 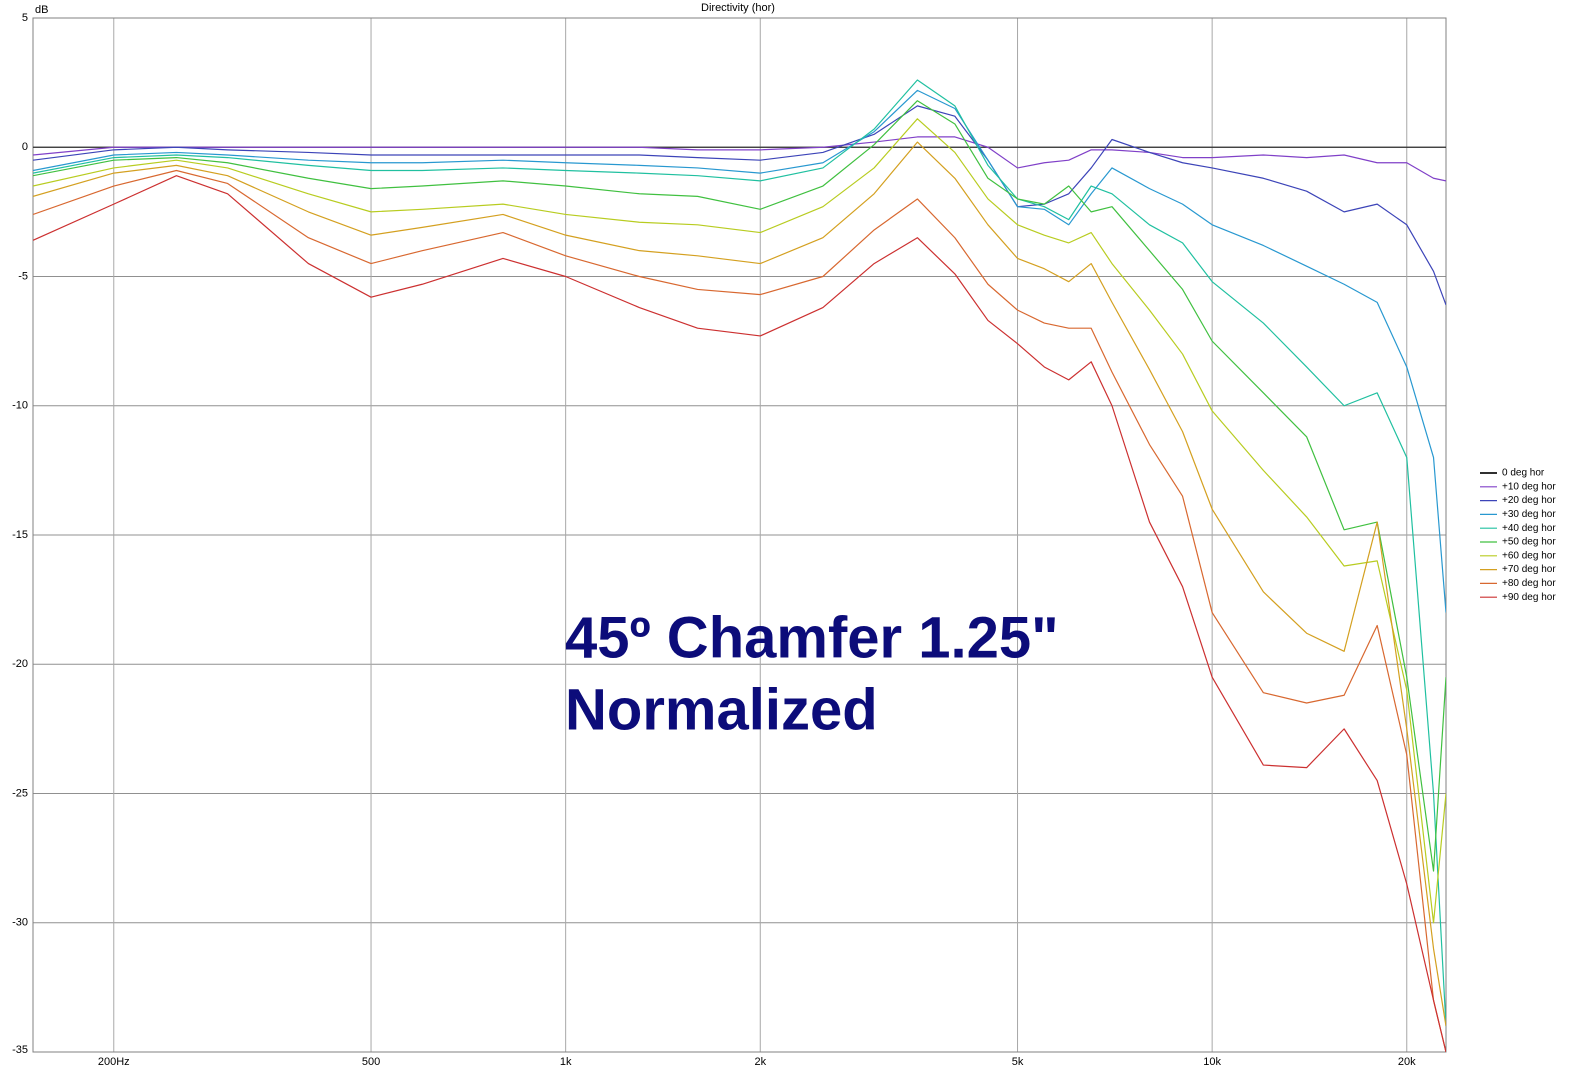 What do you see at coordinates (114, 1062) in the screenshot?
I see `x-tick-label: 200Hz` at bounding box center [114, 1062].